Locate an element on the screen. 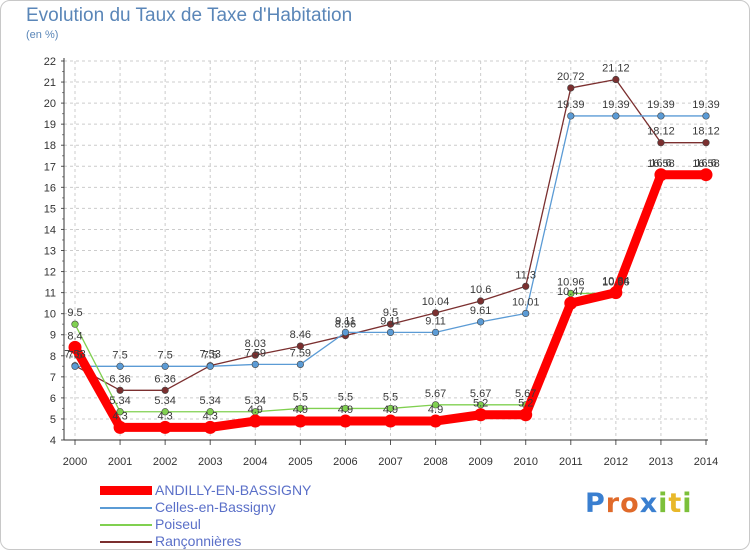 This screenshot has height=550, width=750. y-tick-label: 7 is located at coordinates (53, 378).